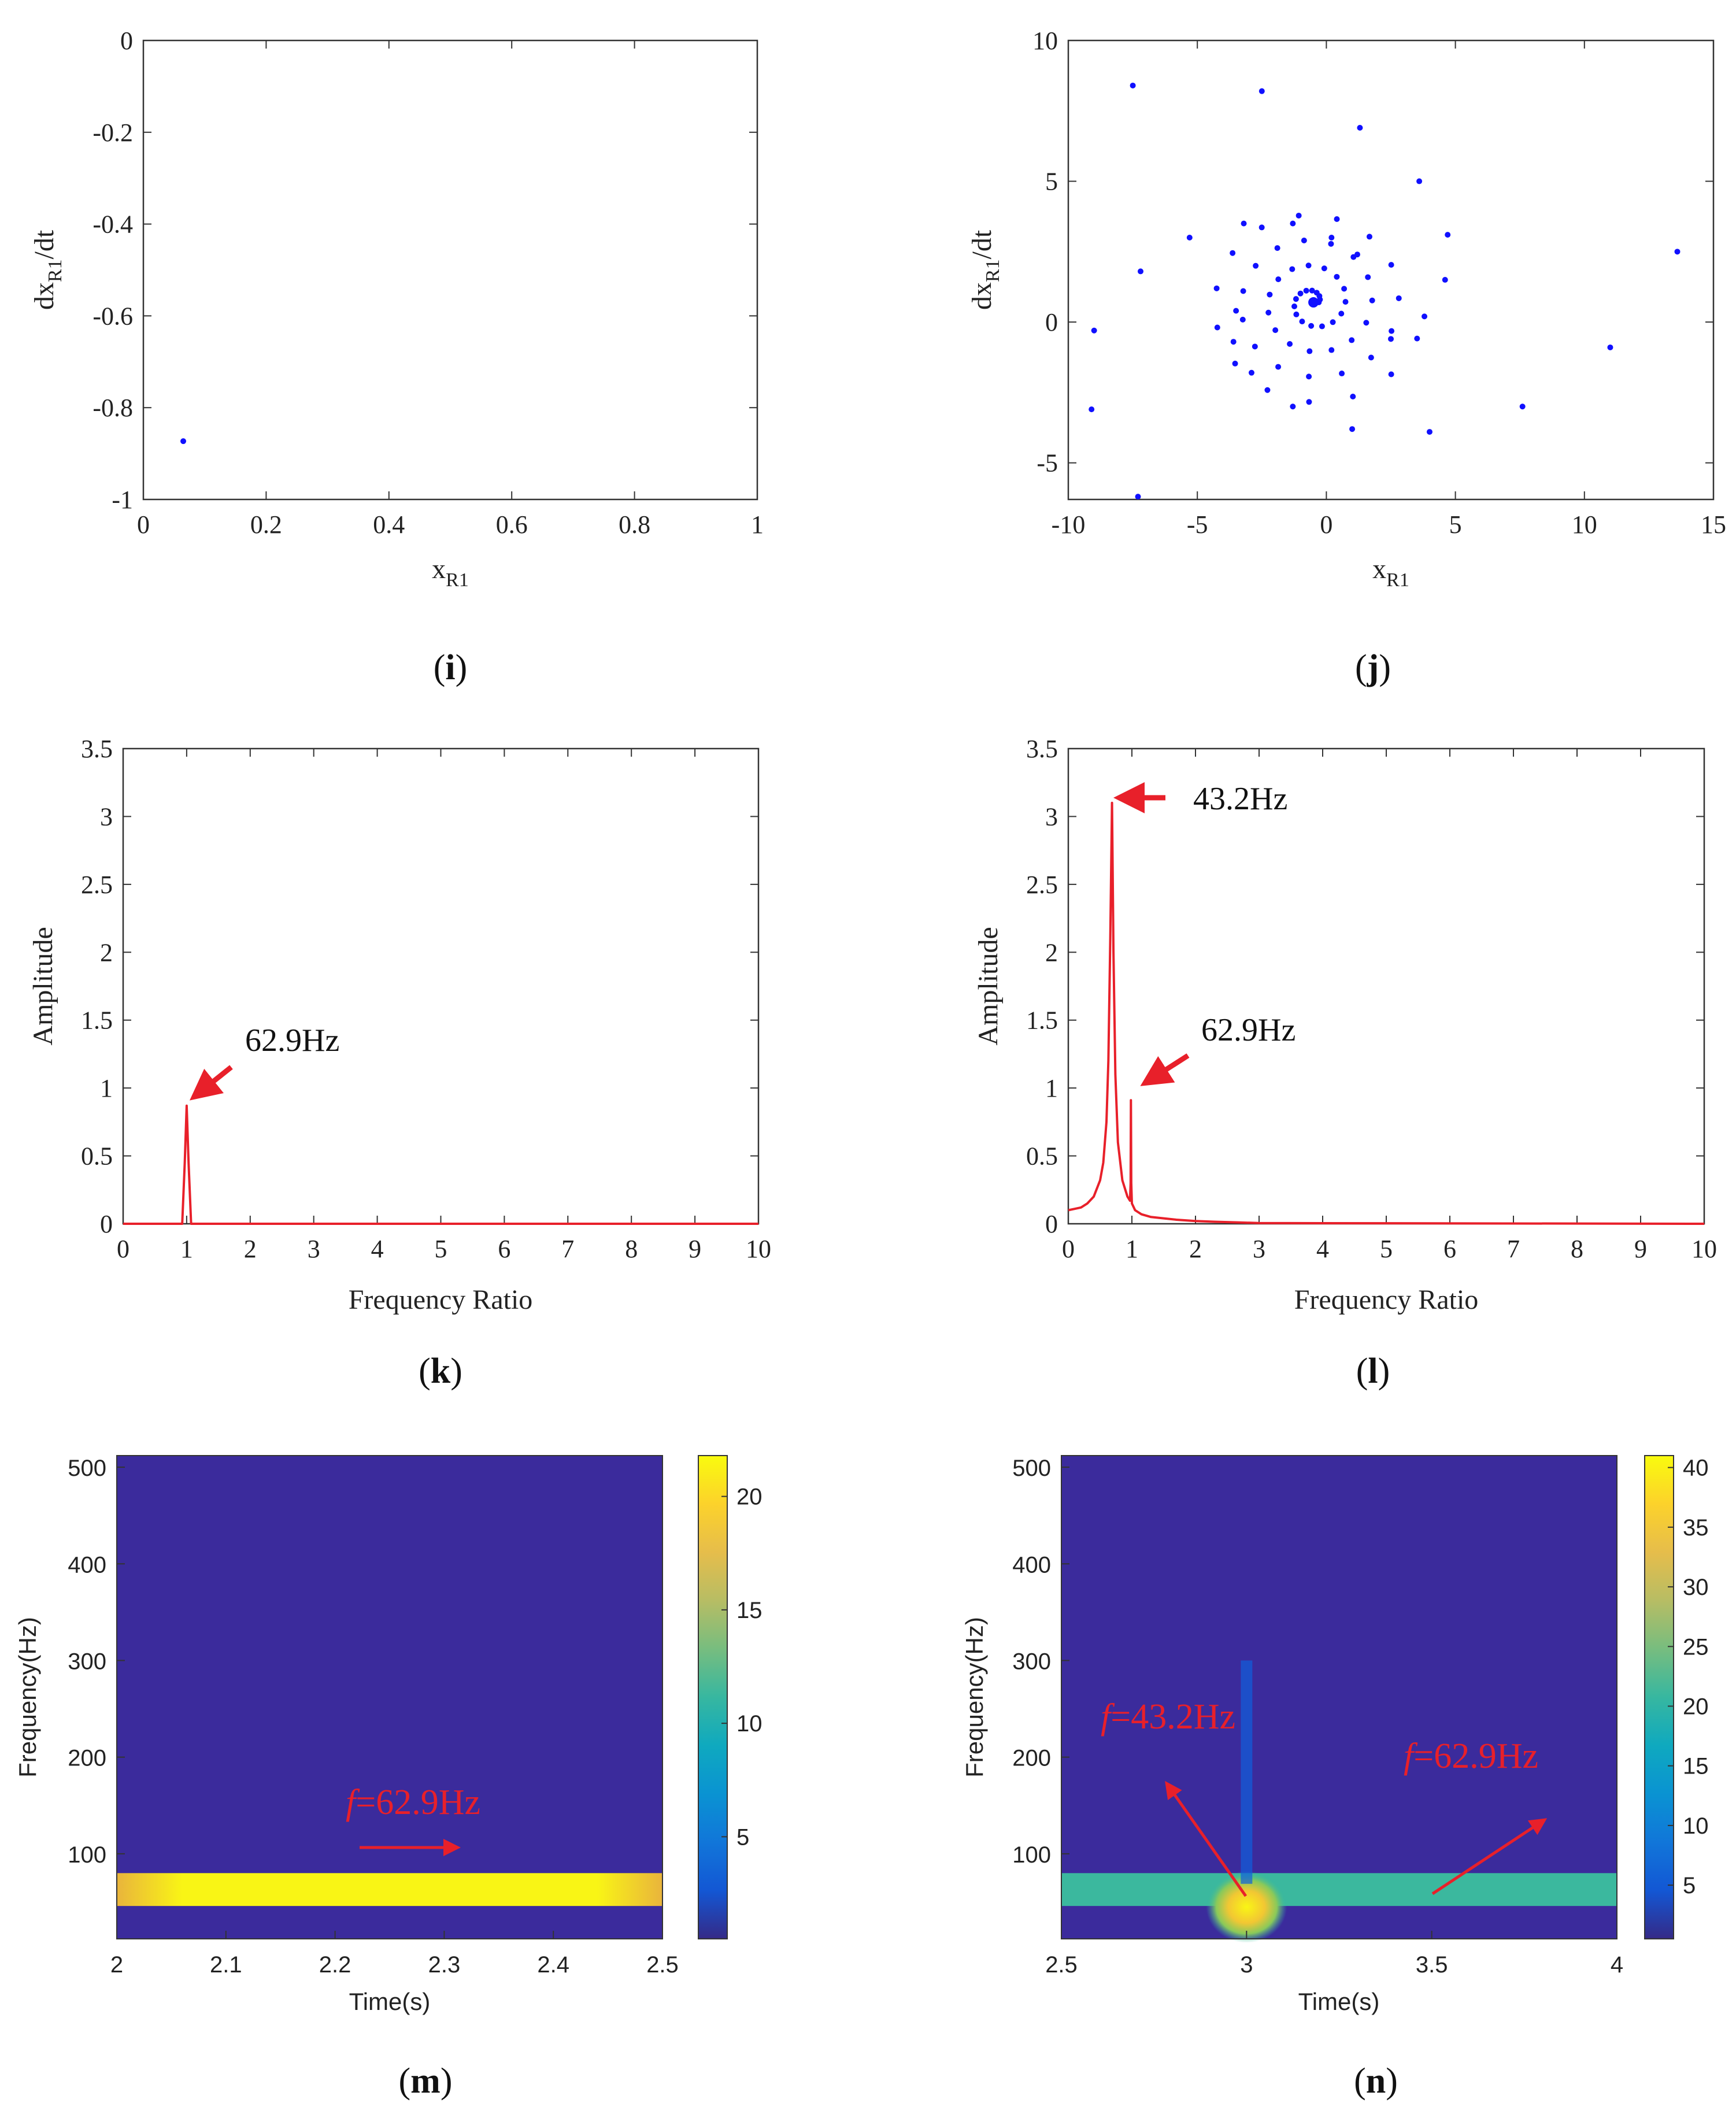 The image size is (1736, 2114). I want to click on scatter-points, so click(183, 441).